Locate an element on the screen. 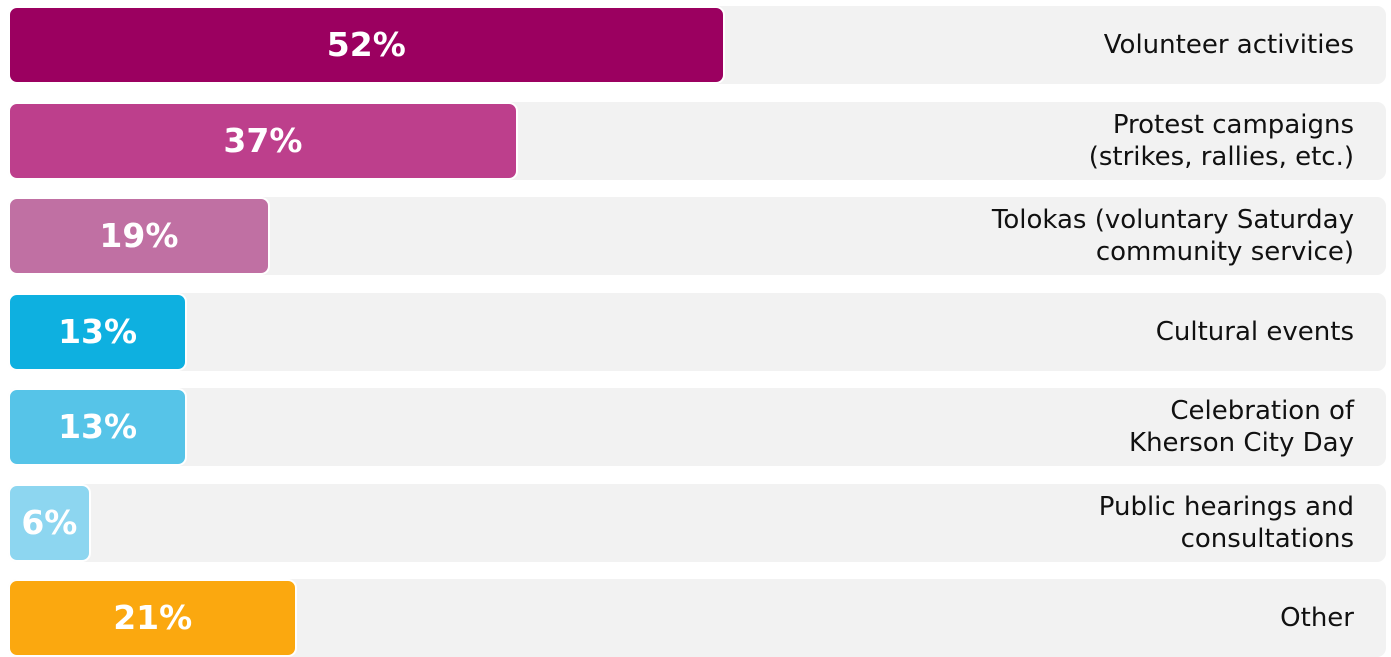  category-label: Public hearings and consultations is located at coordinates (1226, 522).